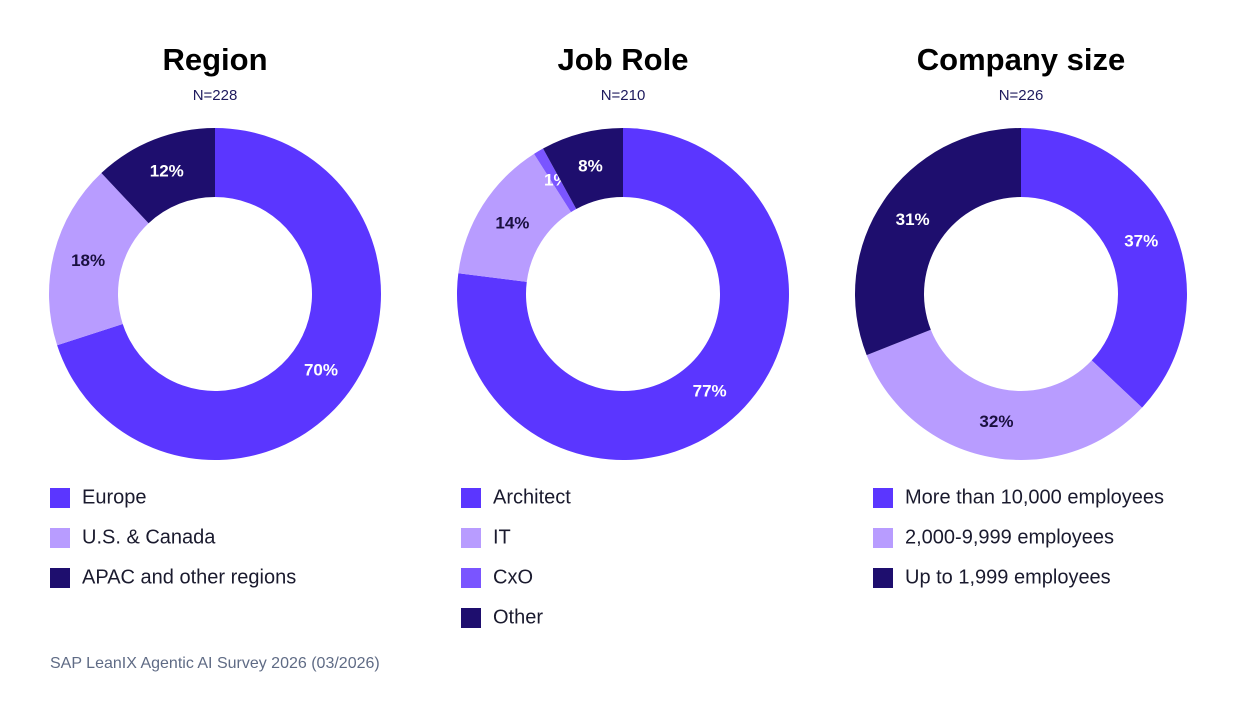 The image size is (1240, 720). I want to click on legend-label: APAC and other regions, so click(189, 577).